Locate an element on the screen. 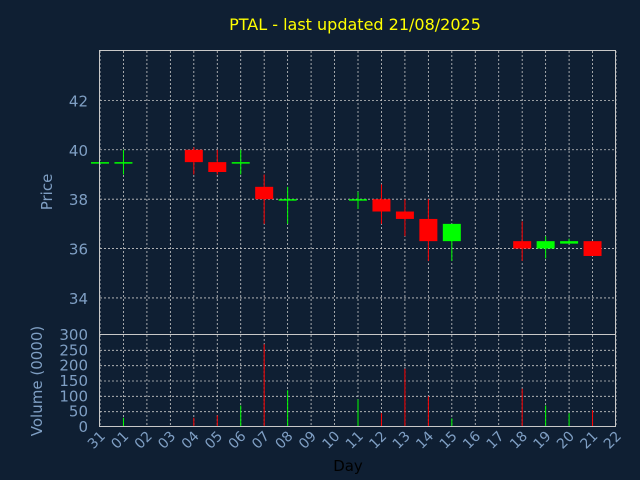  volume-bars is located at coordinates (358, 385).